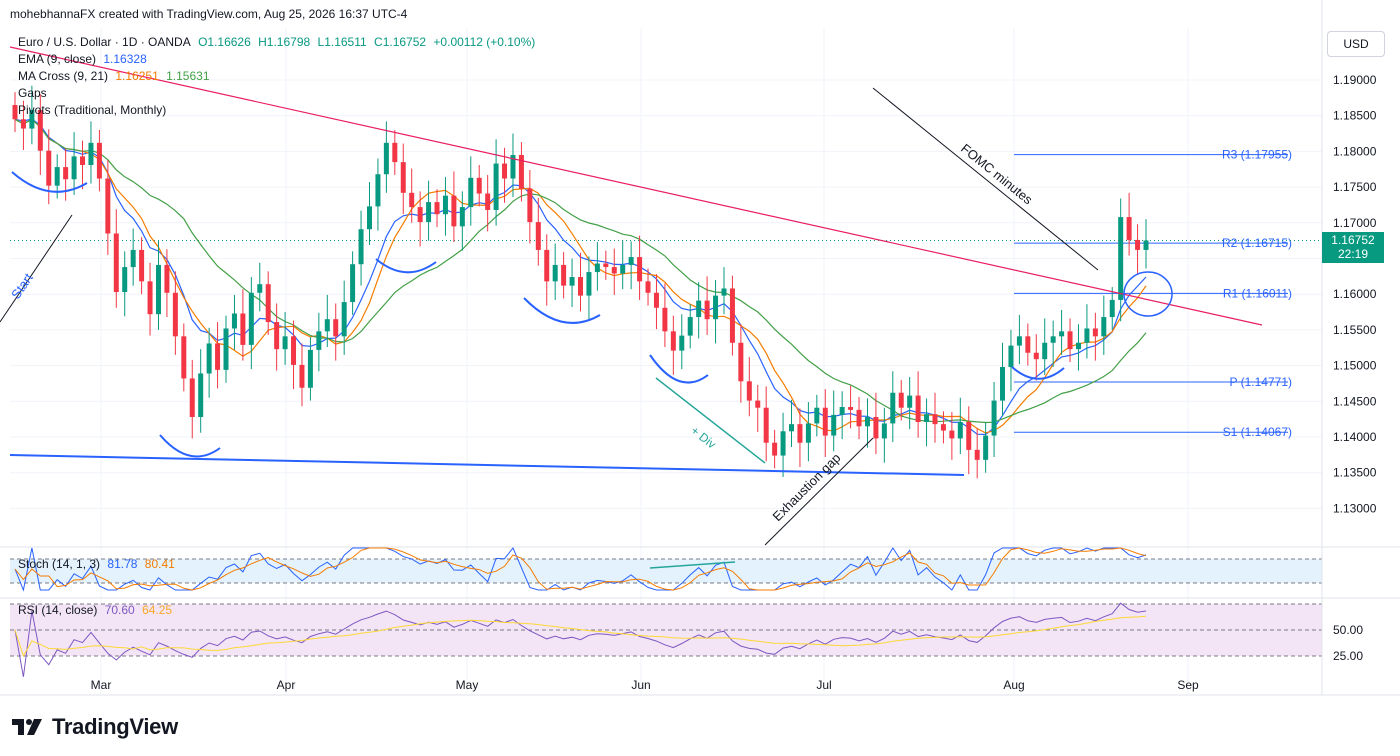 This screenshot has width=1400, height=756. I want to click on pivot-label: S1 (1.14067), so click(1257, 432).